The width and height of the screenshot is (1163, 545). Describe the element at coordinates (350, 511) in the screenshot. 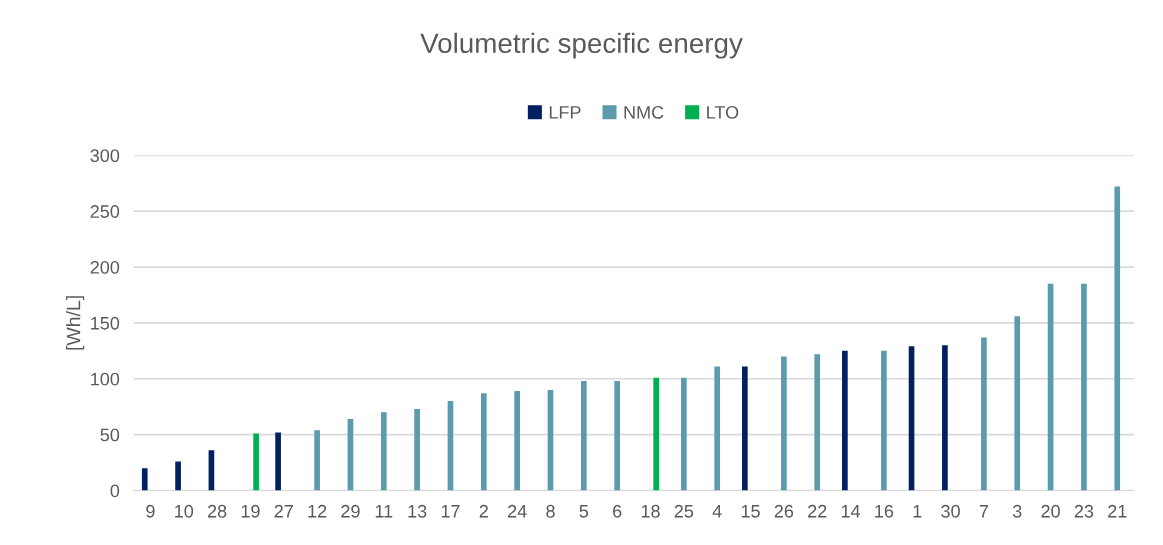

I see `x-tick-label: 29` at that location.